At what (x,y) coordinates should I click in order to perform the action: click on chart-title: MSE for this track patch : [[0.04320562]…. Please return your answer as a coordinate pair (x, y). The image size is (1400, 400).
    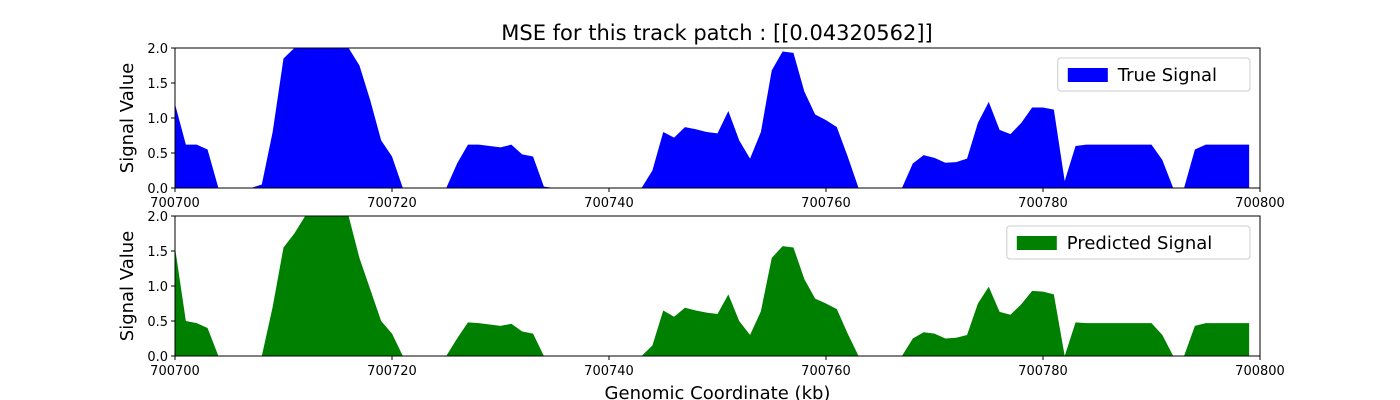
    Looking at the image, I should click on (716, 33).